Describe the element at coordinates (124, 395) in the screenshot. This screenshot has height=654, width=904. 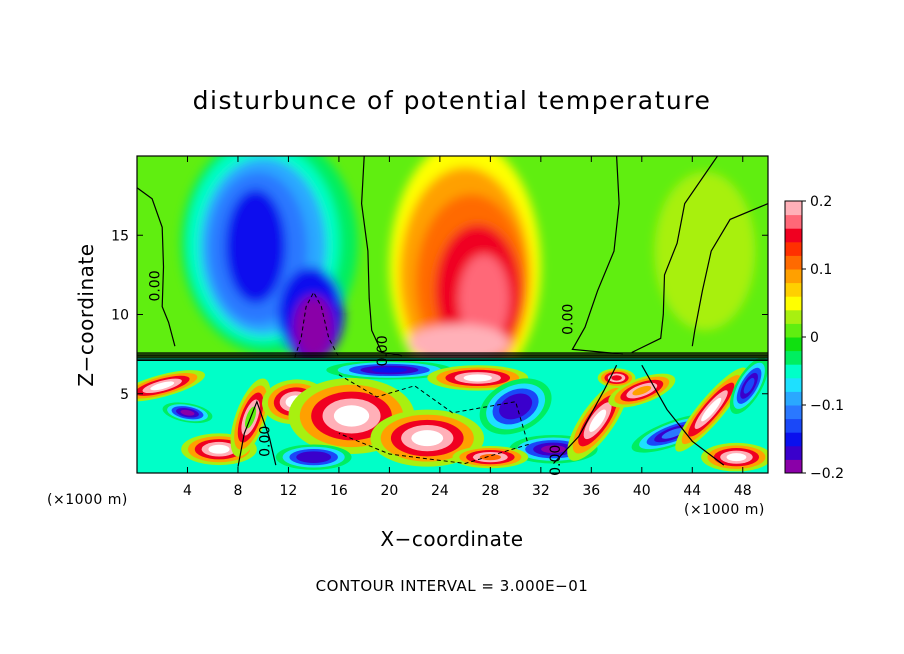
I see `y-tick-label: 5` at that location.